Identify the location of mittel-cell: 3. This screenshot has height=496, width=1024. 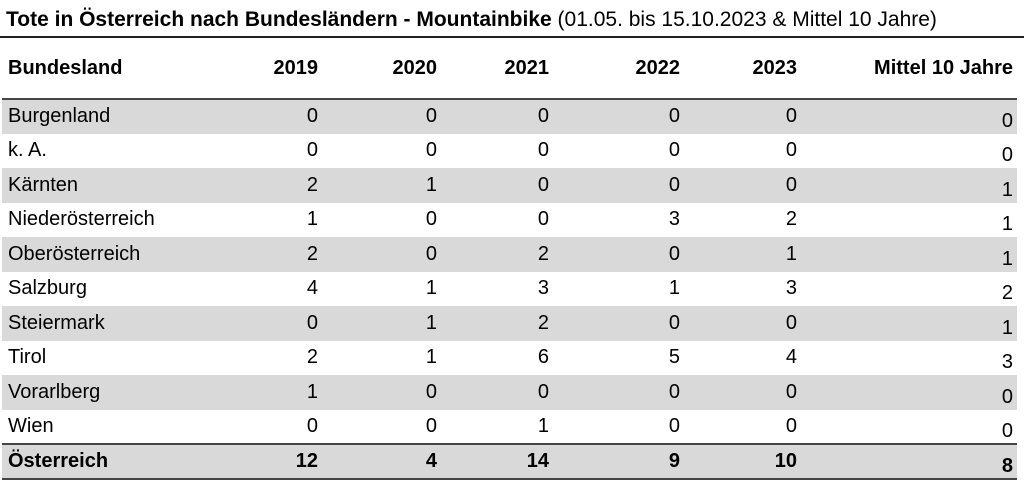
(907, 358).